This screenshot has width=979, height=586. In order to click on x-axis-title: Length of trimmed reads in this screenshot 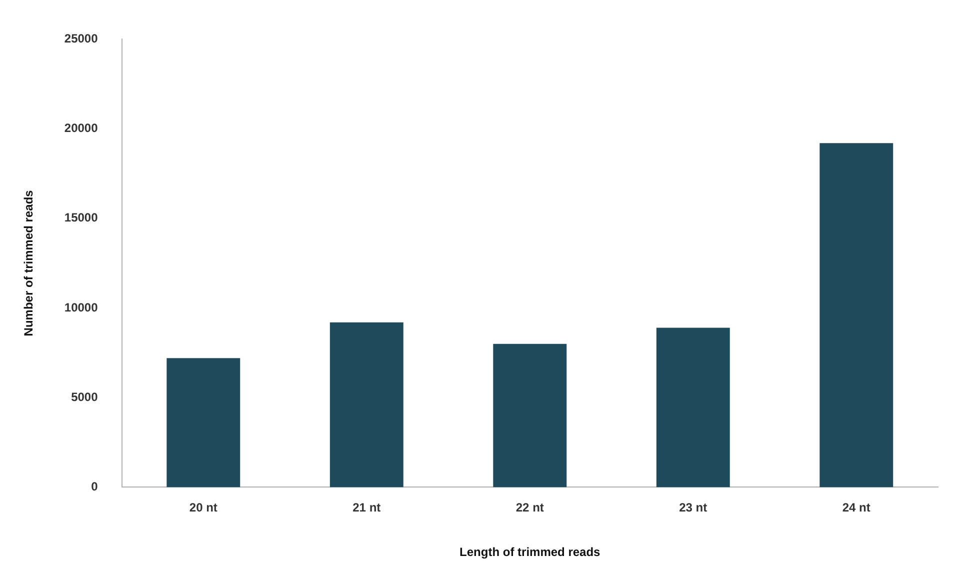, I will do `click(530, 552)`.